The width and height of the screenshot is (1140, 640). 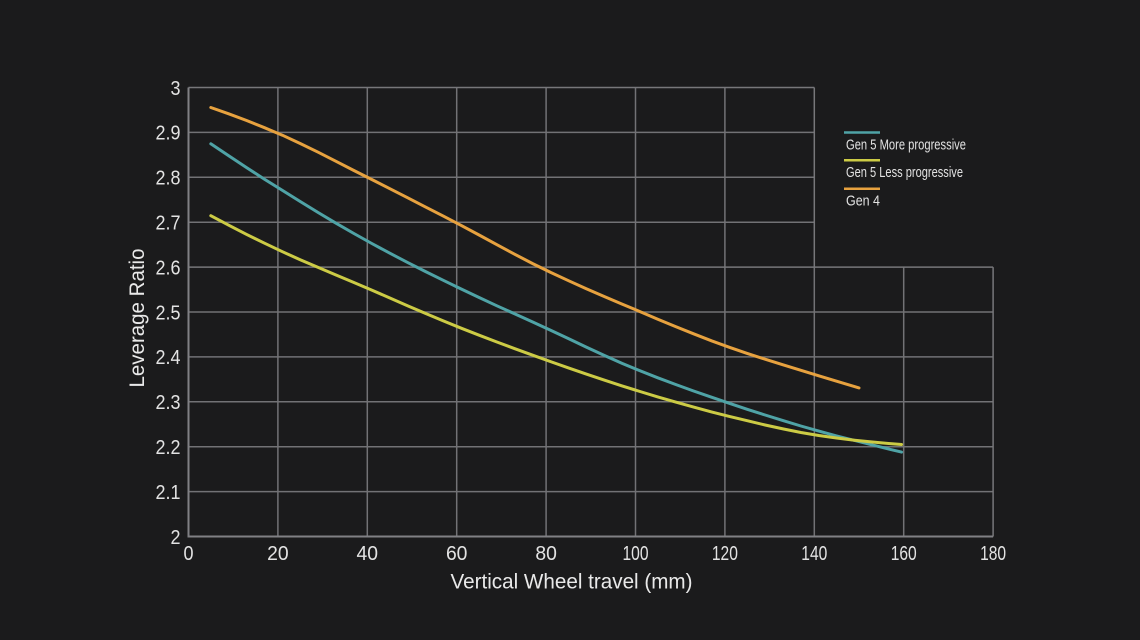 I want to click on svg-text: 20, so click(x=278, y=554).